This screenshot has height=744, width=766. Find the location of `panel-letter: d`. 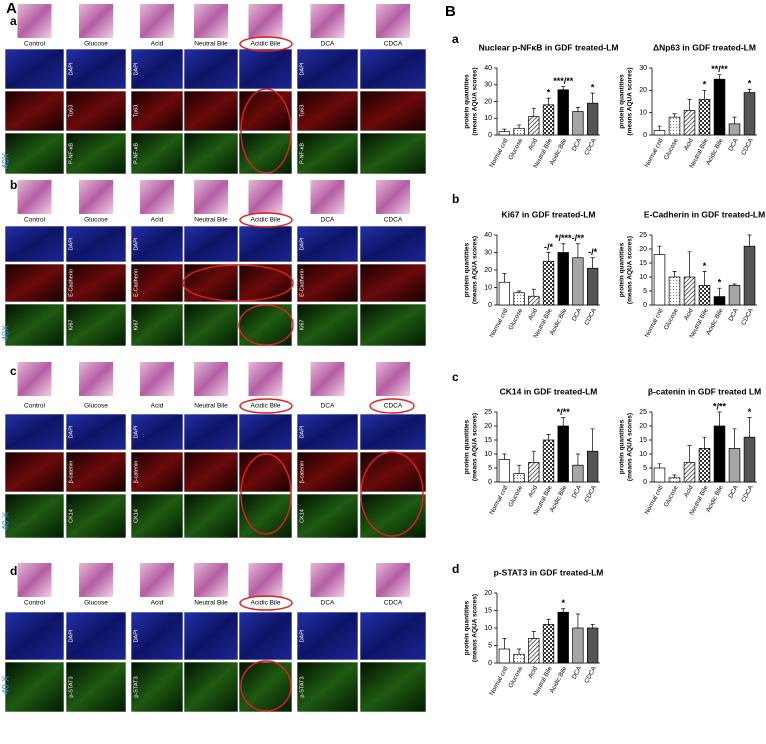

panel-letter: d is located at coordinates (13, 571).